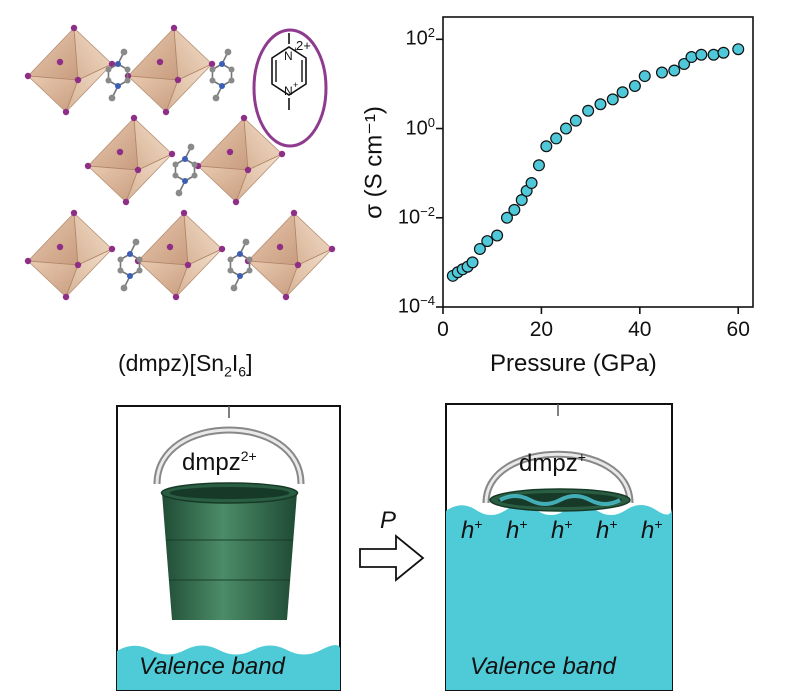 This screenshot has height=697, width=791. I want to click on pressure-arrow, so click(392, 558).